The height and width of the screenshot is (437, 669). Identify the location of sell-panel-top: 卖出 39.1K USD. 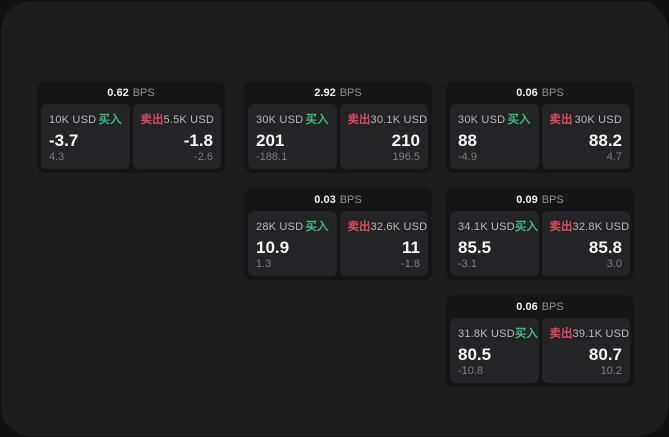
(589, 333).